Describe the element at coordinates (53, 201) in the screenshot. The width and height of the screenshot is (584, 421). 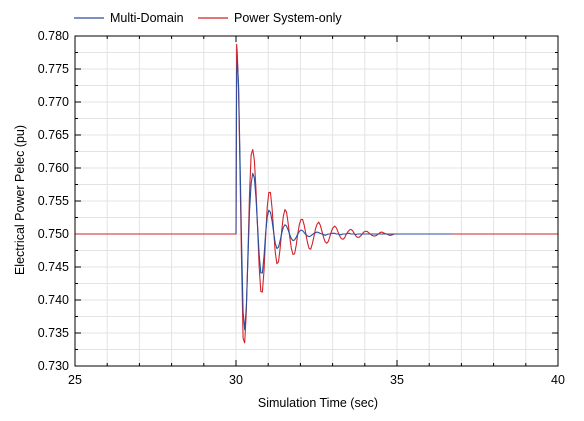
I see `y-tick-label: 0.755` at that location.